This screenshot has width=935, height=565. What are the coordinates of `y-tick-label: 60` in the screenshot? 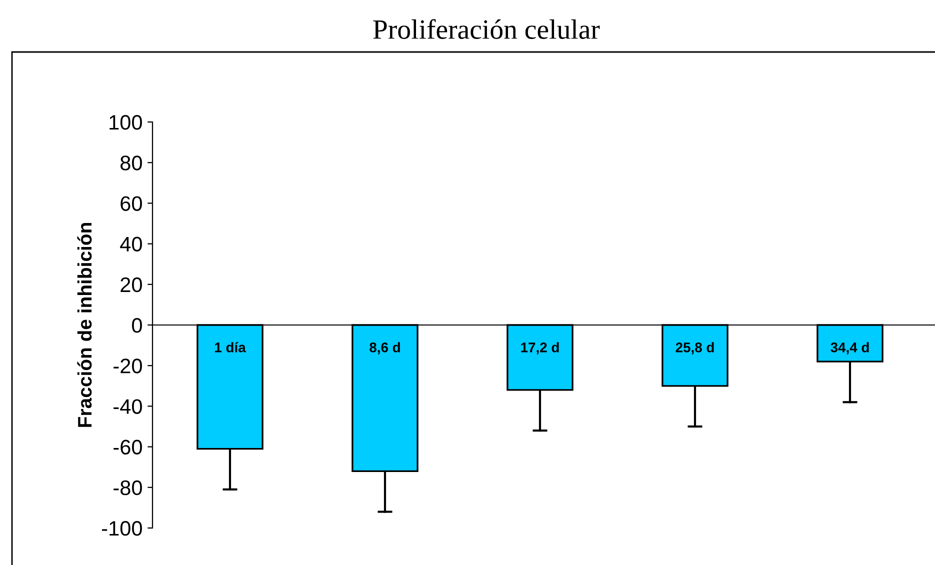 It's located at (131, 203).